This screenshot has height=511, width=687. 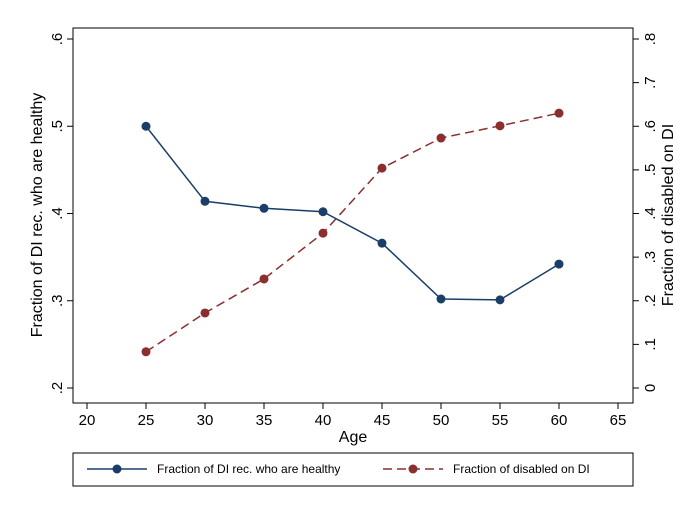 I want to click on y-right-tick-label: .3, so click(x=650, y=257).